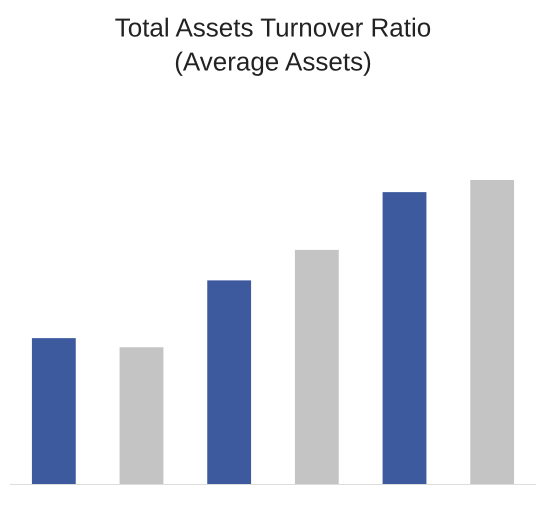 The width and height of the screenshot is (546, 524). I want to click on chart-subtitle: (Average Assets), so click(273, 61).